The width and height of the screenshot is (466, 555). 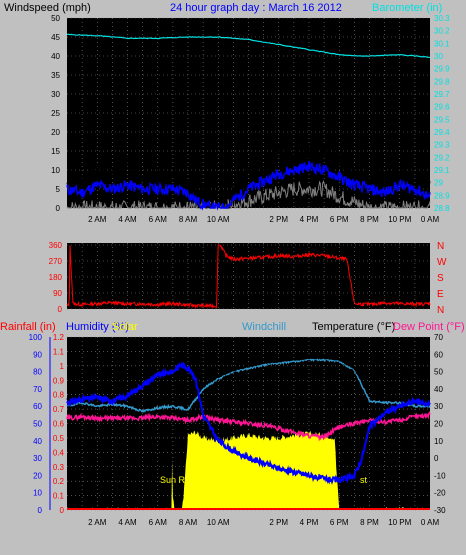 I want to click on temperature-y-tick-label: 50, so click(x=438, y=372).